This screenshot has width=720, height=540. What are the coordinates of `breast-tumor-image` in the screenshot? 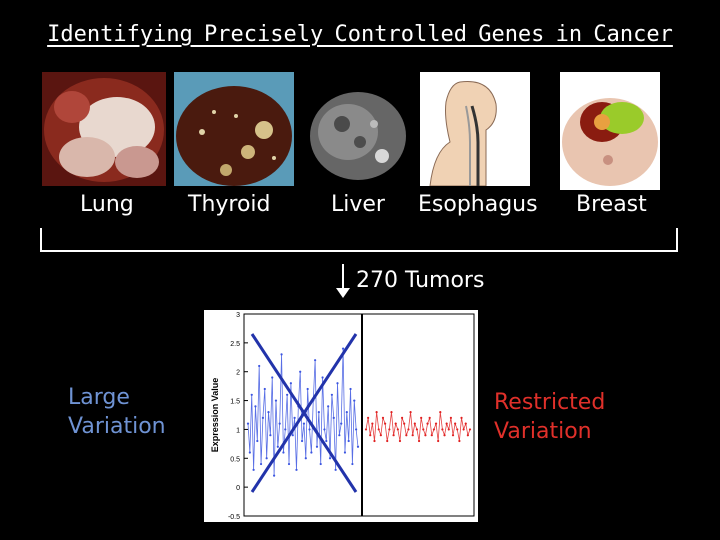 It's located at (610, 131).